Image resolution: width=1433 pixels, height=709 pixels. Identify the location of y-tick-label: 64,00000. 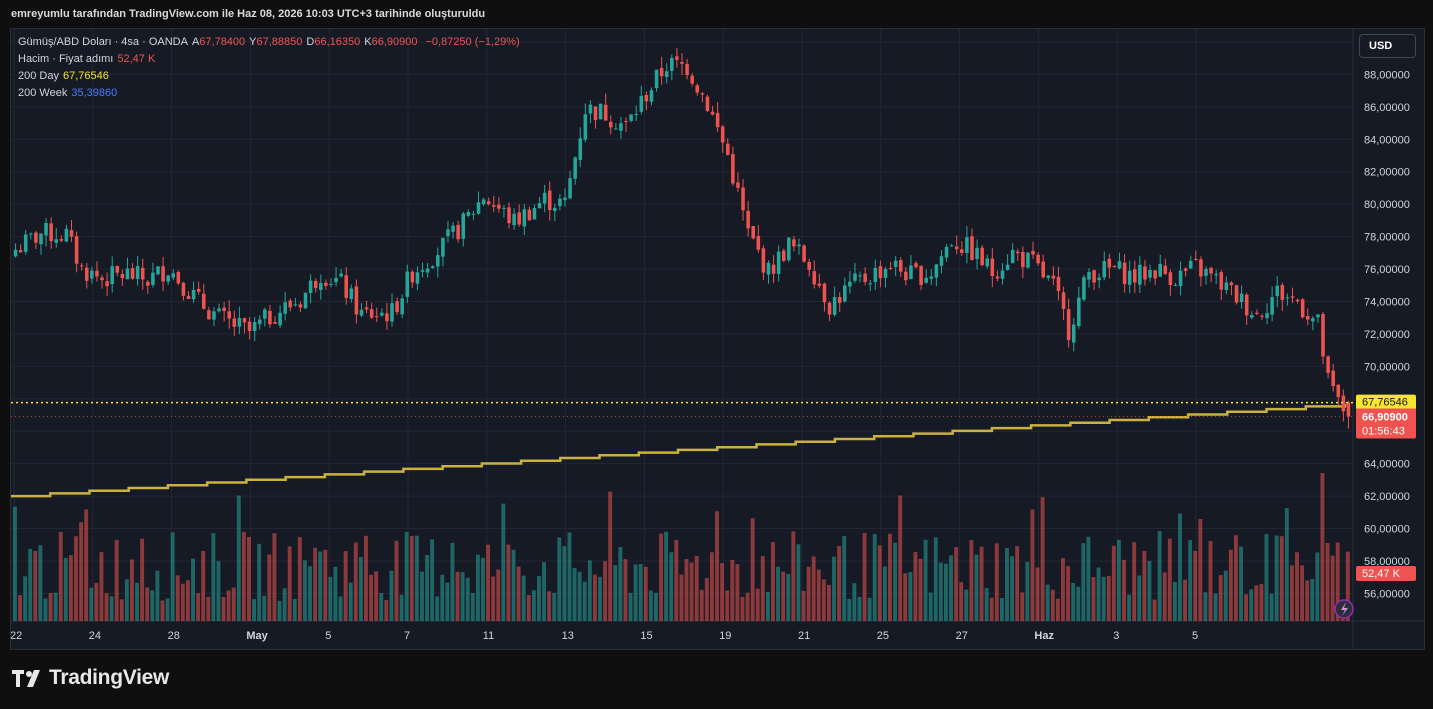
(1387, 465).